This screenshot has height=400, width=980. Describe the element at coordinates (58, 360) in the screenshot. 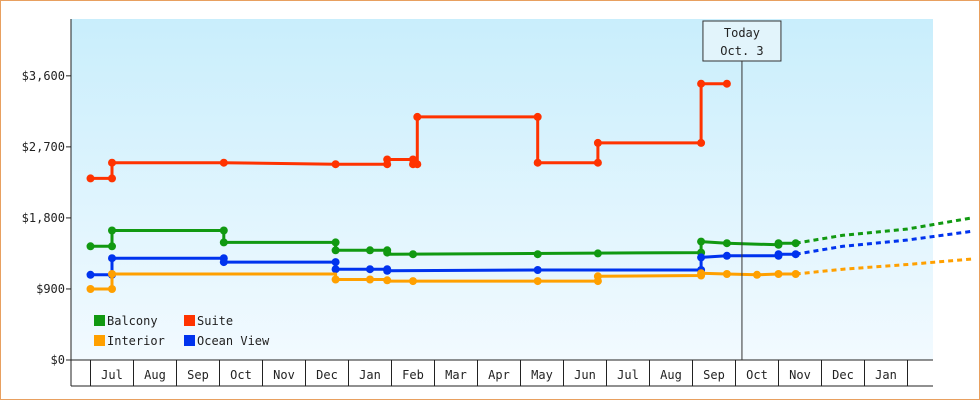

I see `y-tick-label: $0` at that location.